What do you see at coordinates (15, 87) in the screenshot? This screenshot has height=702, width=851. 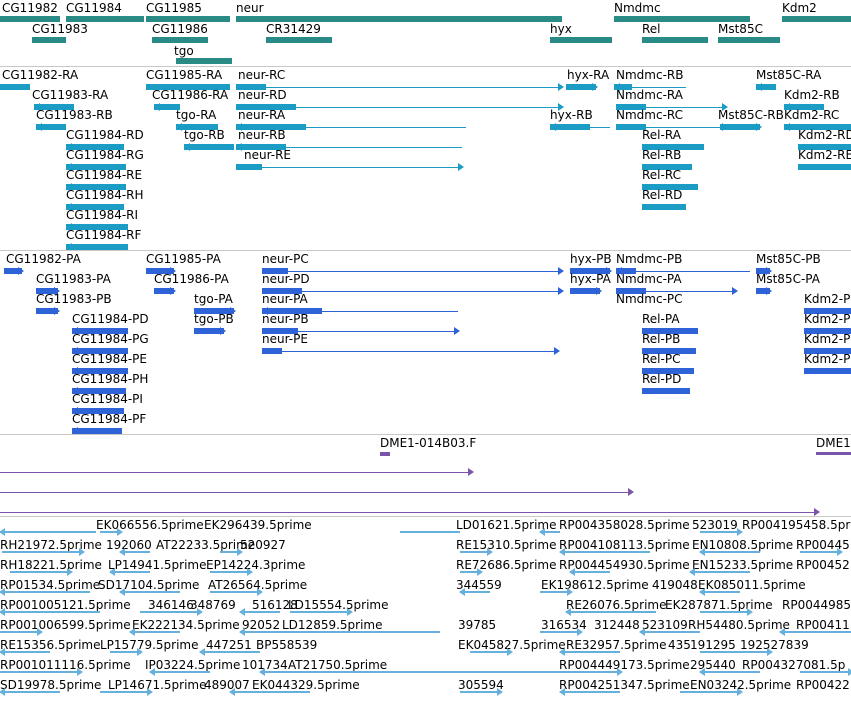 I see `transcript-cg11982-ra-bar` at bounding box center [15, 87].